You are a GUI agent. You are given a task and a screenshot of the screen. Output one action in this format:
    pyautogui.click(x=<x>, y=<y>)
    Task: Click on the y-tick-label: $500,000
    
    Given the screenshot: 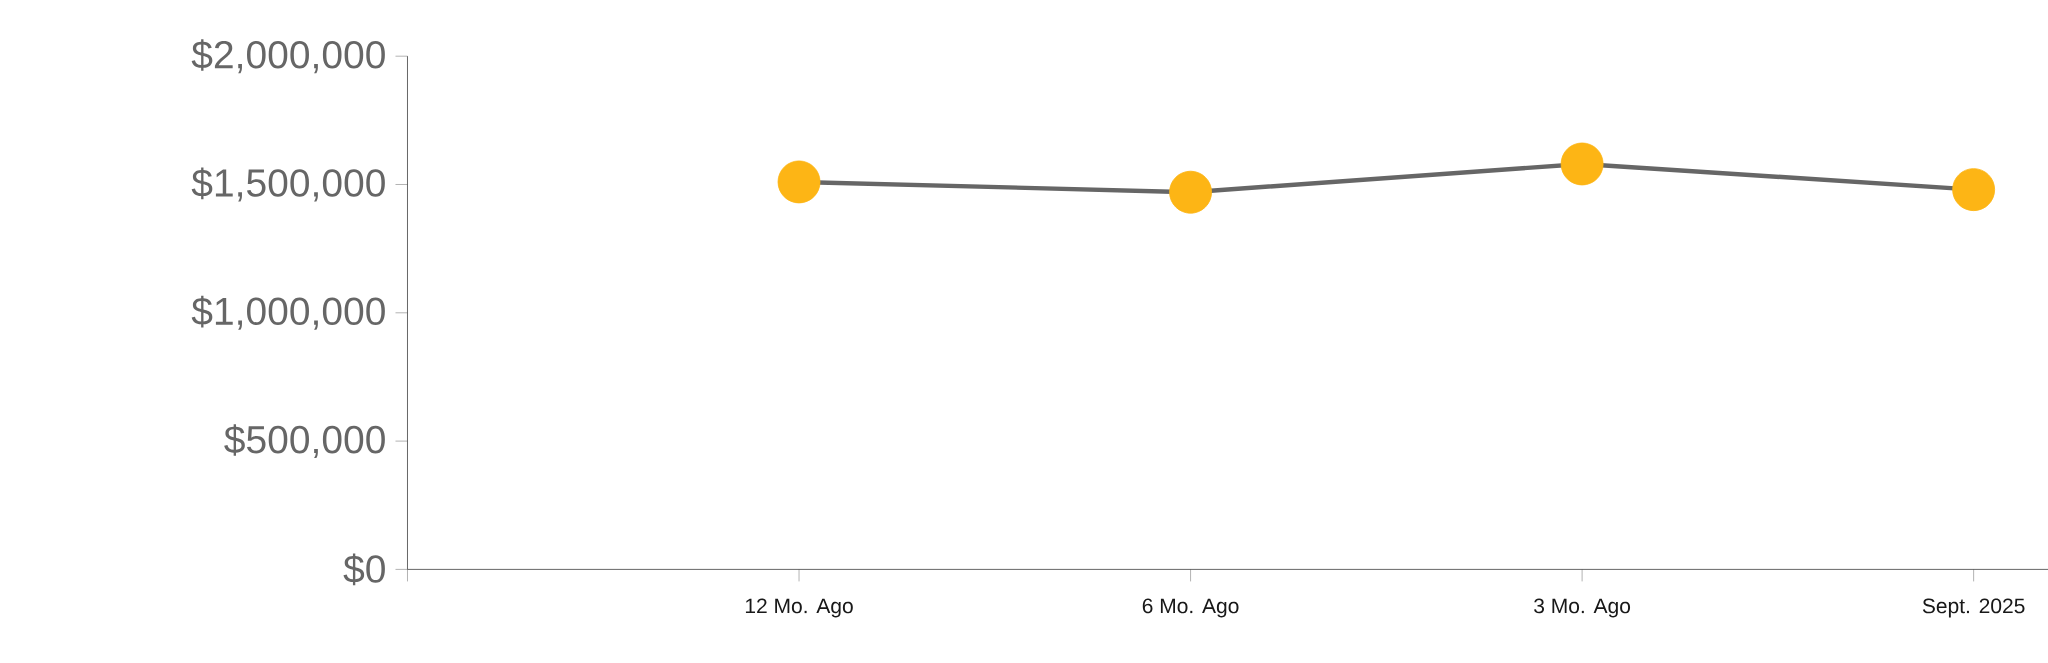 What is the action you would take?
    pyautogui.click(x=304, y=441)
    